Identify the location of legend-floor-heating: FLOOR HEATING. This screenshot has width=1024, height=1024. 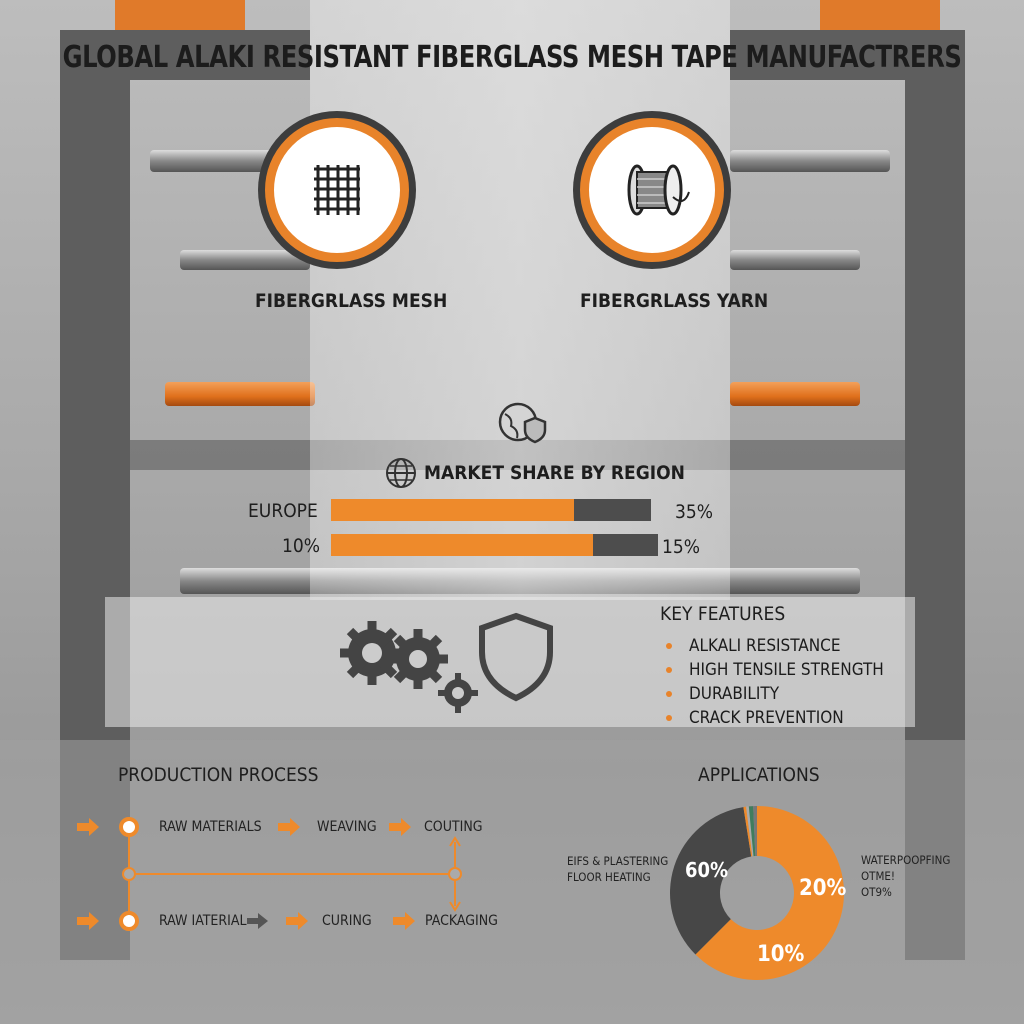
(609, 877).